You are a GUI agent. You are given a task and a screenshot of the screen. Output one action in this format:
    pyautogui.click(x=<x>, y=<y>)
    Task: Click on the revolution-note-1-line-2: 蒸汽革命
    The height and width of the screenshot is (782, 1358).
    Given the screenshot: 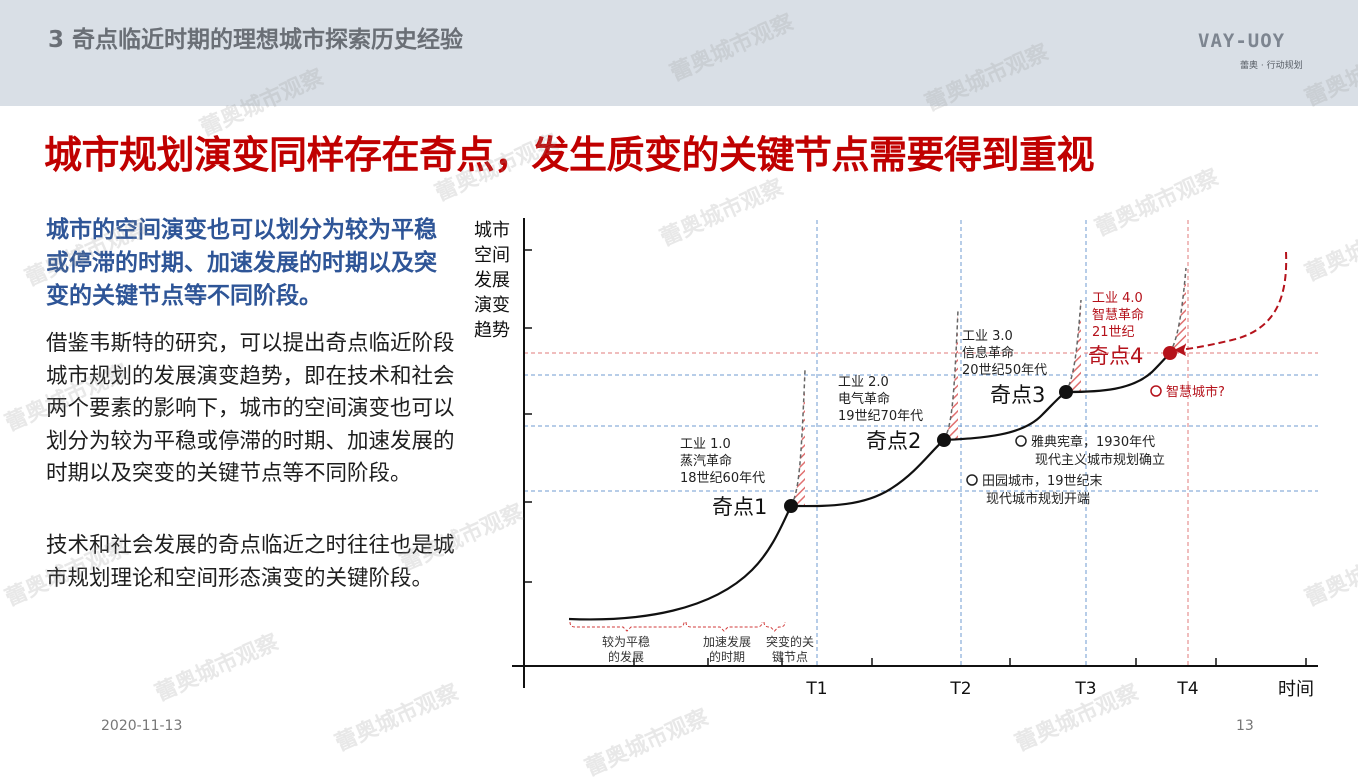 What is the action you would take?
    pyautogui.click(x=706, y=461)
    